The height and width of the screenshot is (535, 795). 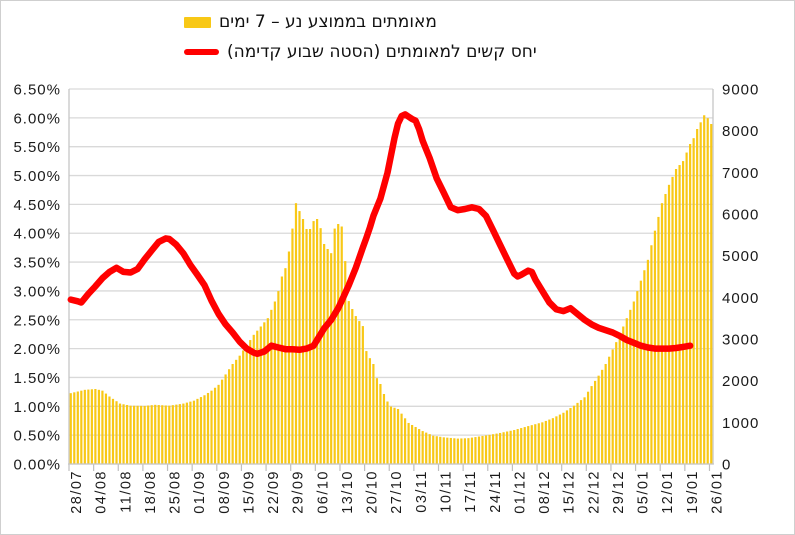 I want to click on svg-text: 13/10, so click(x=348, y=492).